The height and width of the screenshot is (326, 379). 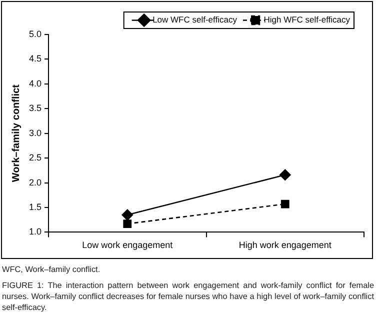 What do you see at coordinates (35, 33) in the screenshot?
I see `y-tick-label: 5.0` at bounding box center [35, 33].